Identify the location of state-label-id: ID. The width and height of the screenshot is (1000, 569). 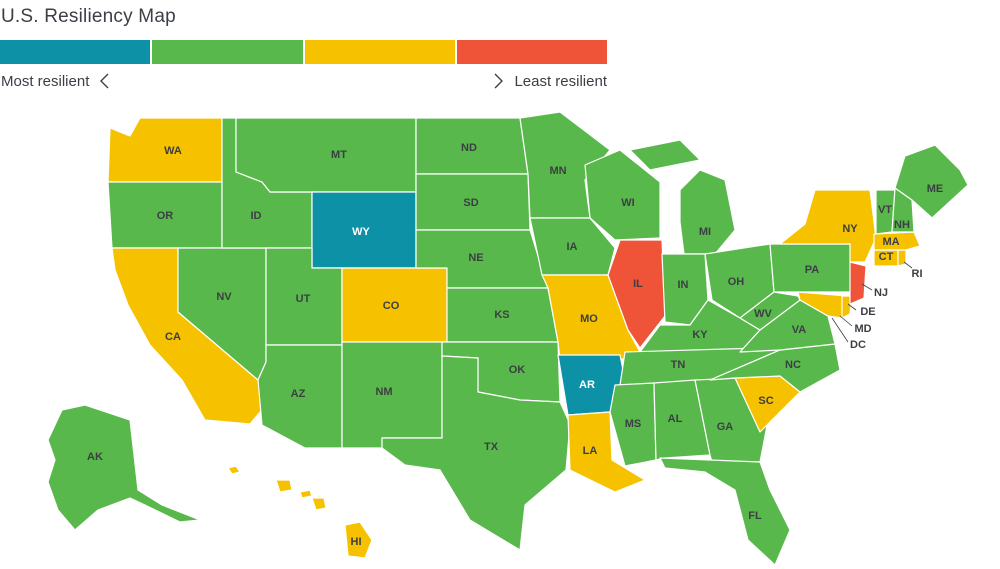
(256, 216).